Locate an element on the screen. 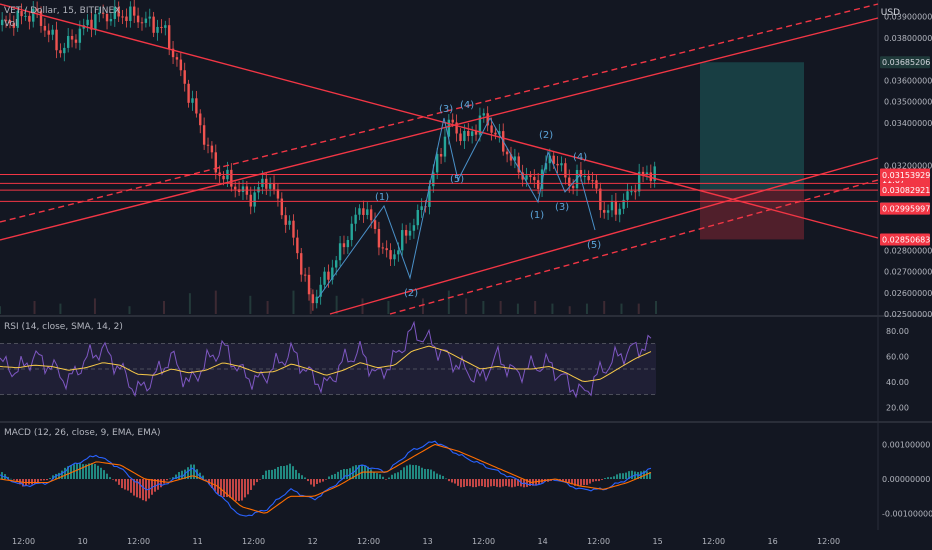 Image resolution: width=932 pixels, height=550 pixels. rsi-label: RSI (14, close, SMA, 14, 2) is located at coordinates (63, 327).